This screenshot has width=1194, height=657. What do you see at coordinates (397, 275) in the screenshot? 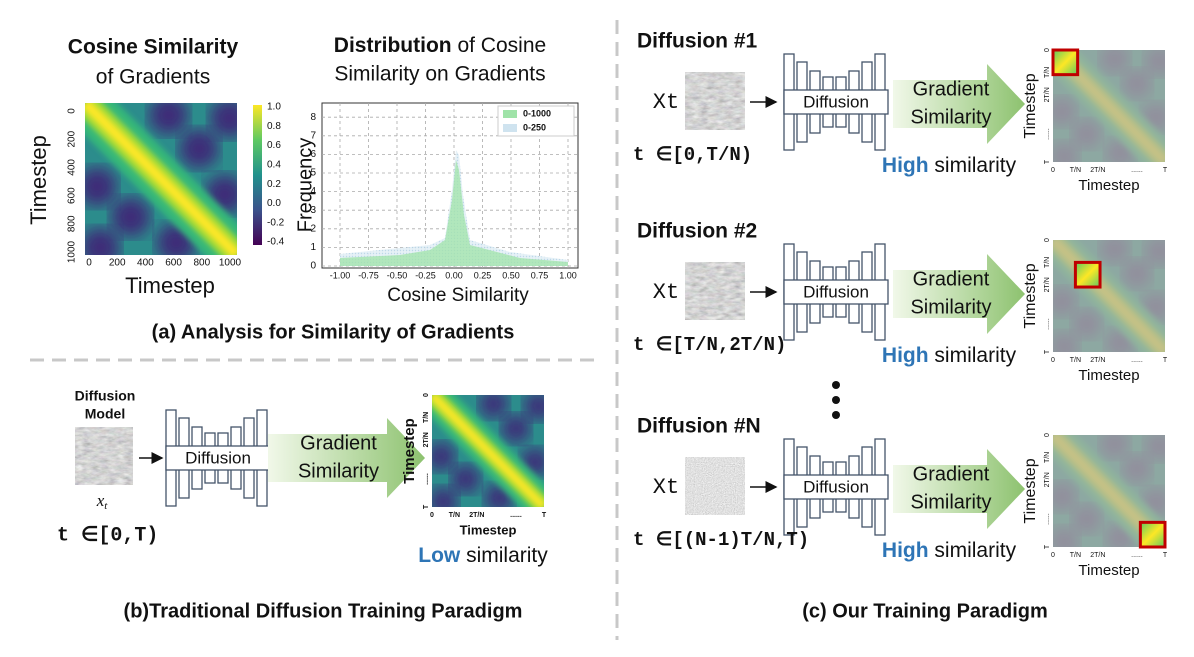
I see `x-tick-label: -0.50` at bounding box center [397, 275].